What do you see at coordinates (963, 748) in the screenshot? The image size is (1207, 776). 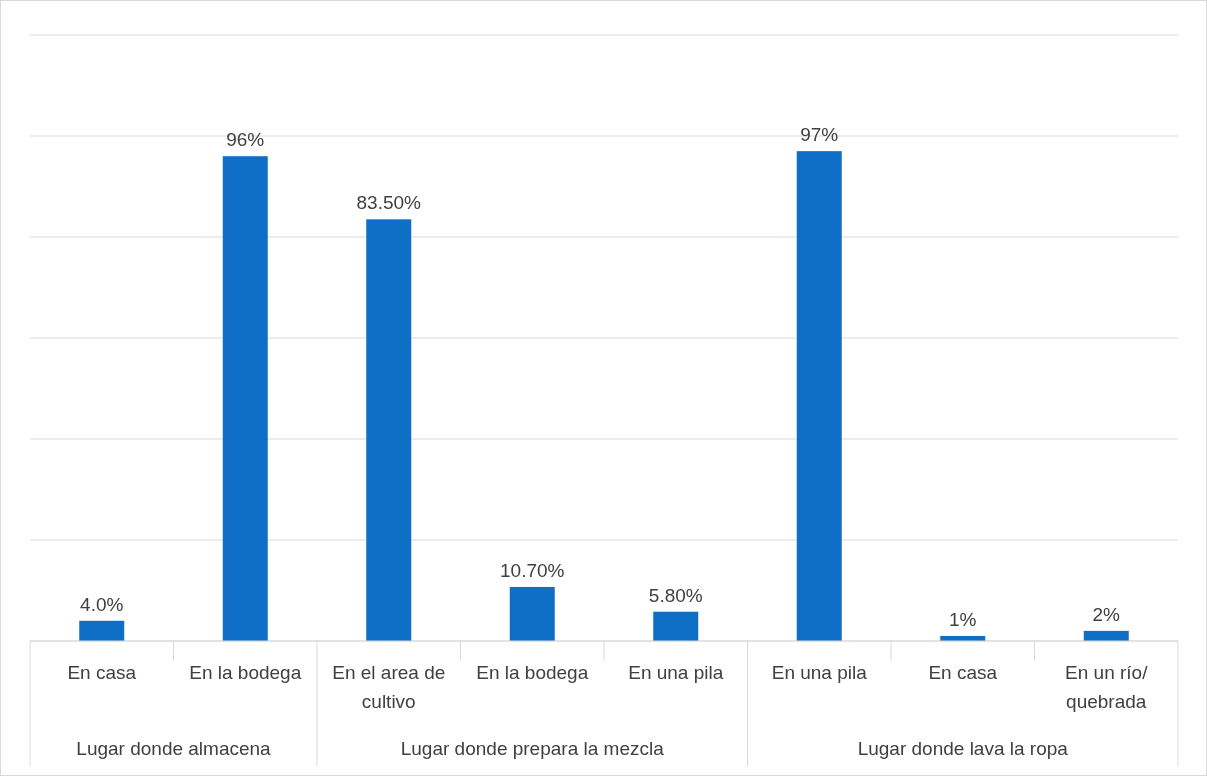 I see `text: Lugar donde lava la ropa` at bounding box center [963, 748].